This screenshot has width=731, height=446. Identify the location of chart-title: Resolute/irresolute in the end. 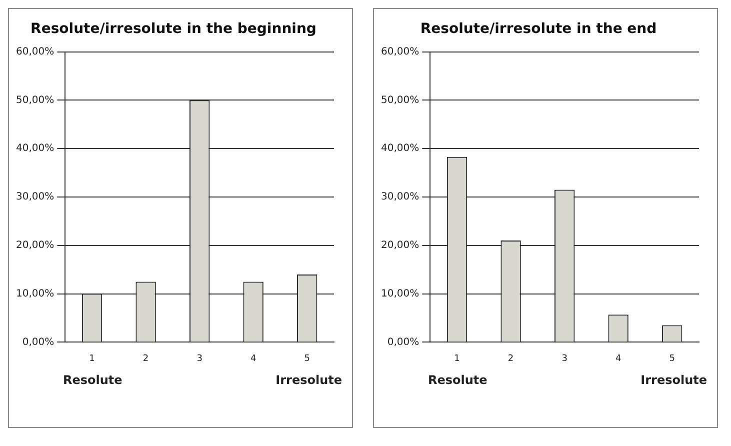
(538, 29).